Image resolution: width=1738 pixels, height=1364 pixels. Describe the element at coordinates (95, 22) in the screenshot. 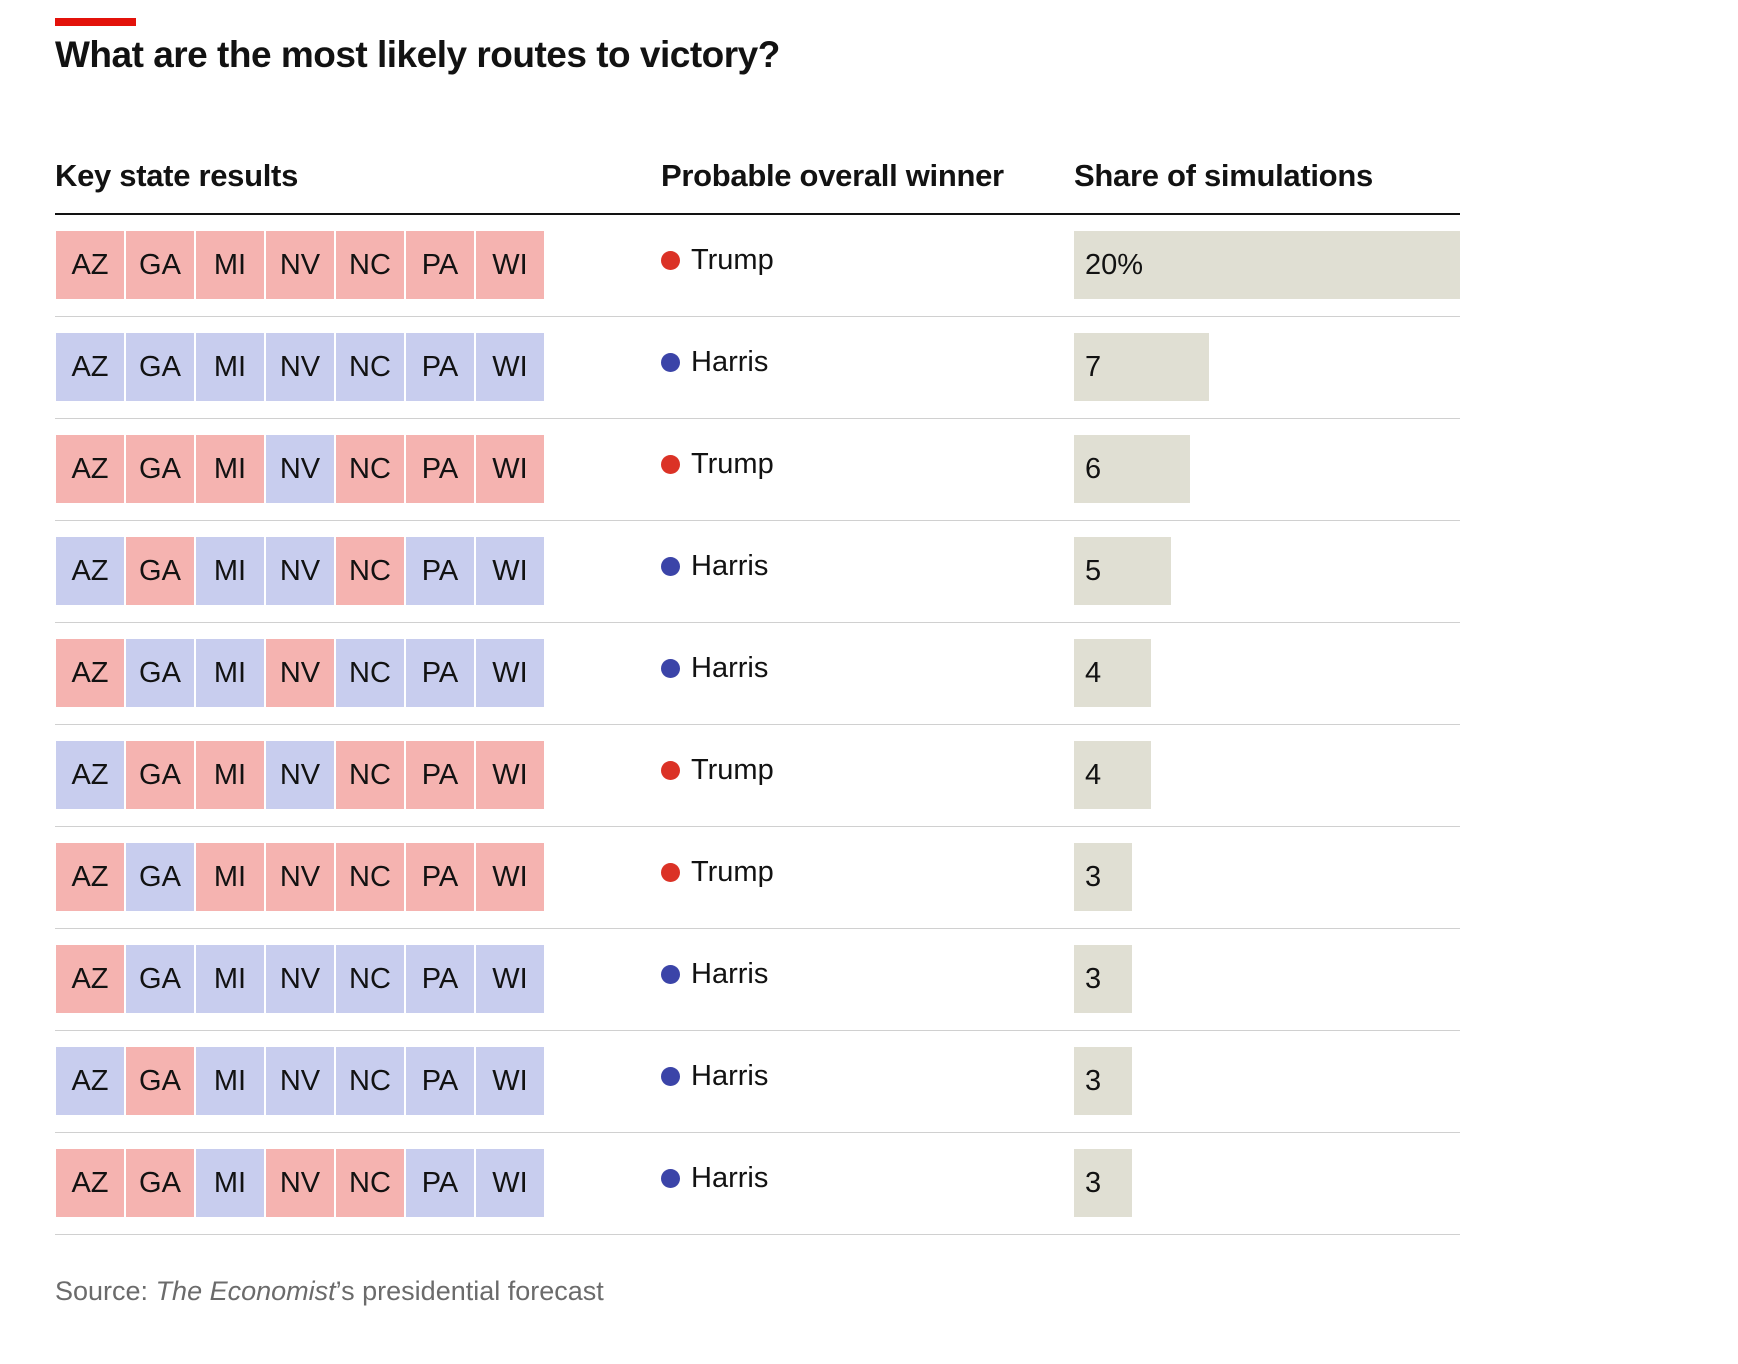

I see `brand-accent-bar` at that location.